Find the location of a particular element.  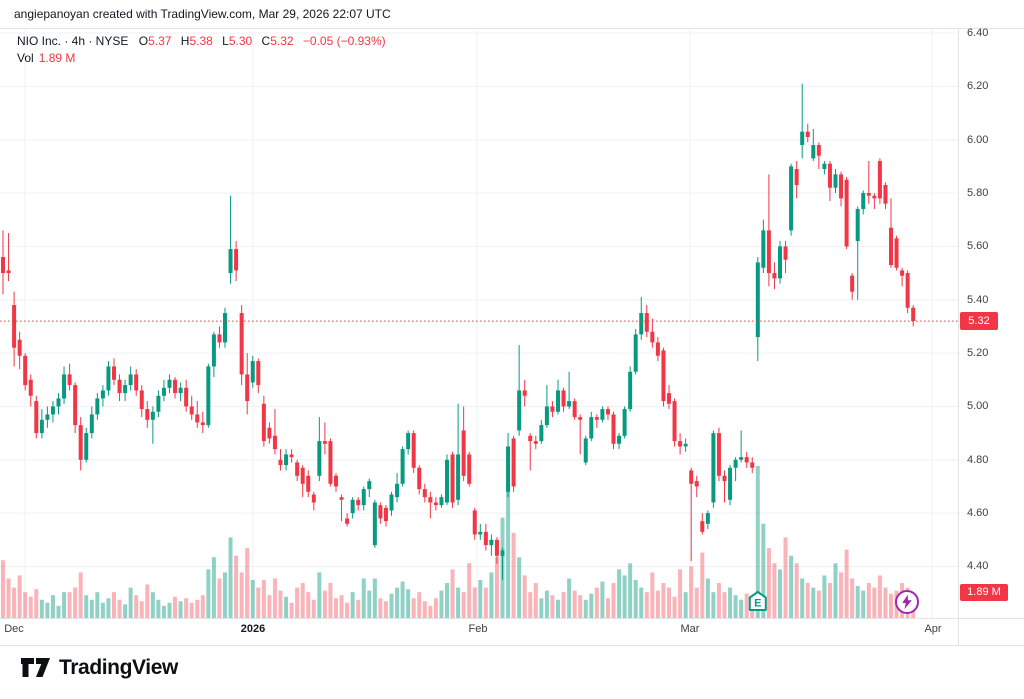

tradingview-logo: TradingView is located at coordinates (99, 667).